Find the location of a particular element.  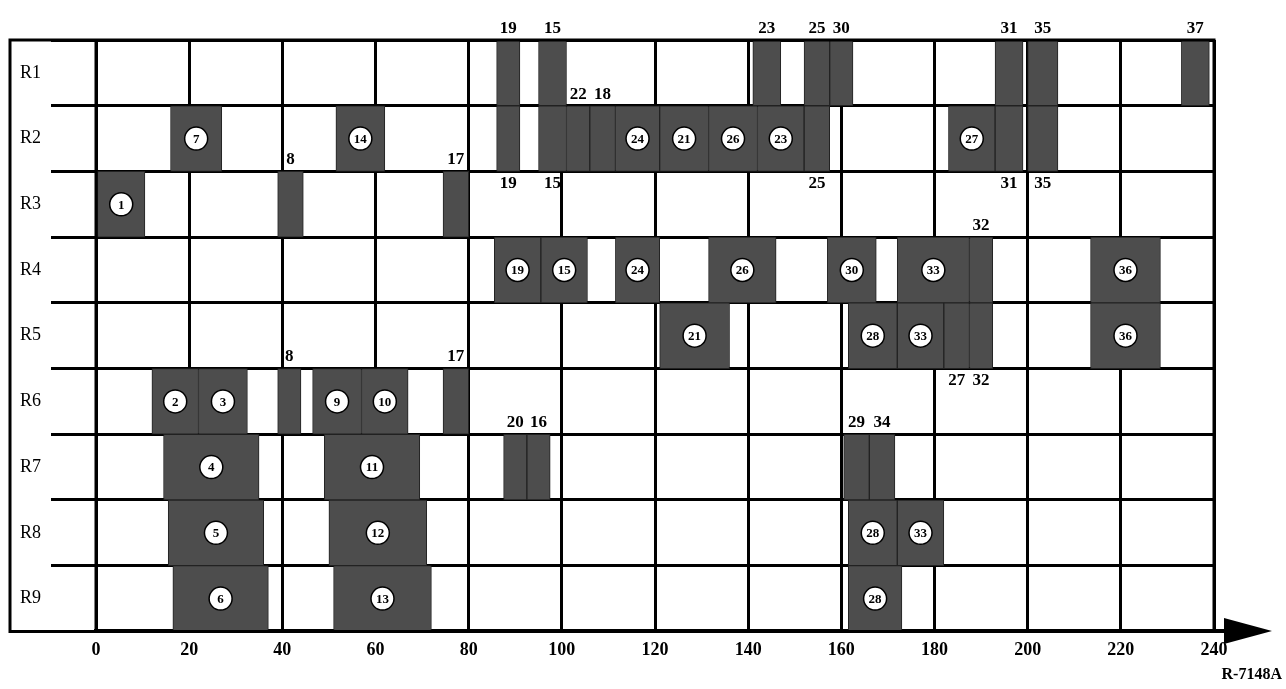

y-tick-label: R8 is located at coordinates (30, 531).